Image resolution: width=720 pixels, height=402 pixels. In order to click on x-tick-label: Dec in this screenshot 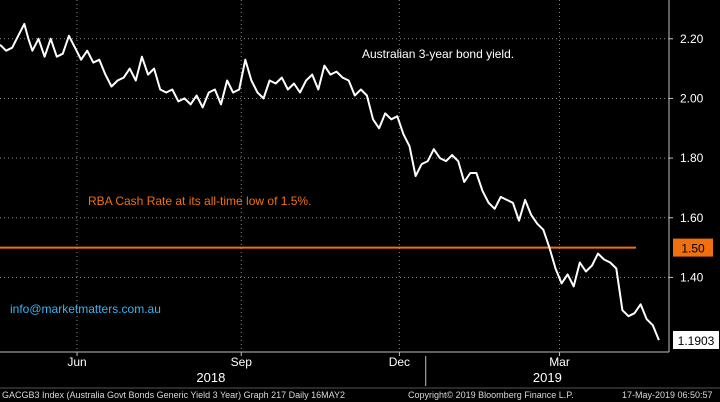, I will do `click(399, 362)`.